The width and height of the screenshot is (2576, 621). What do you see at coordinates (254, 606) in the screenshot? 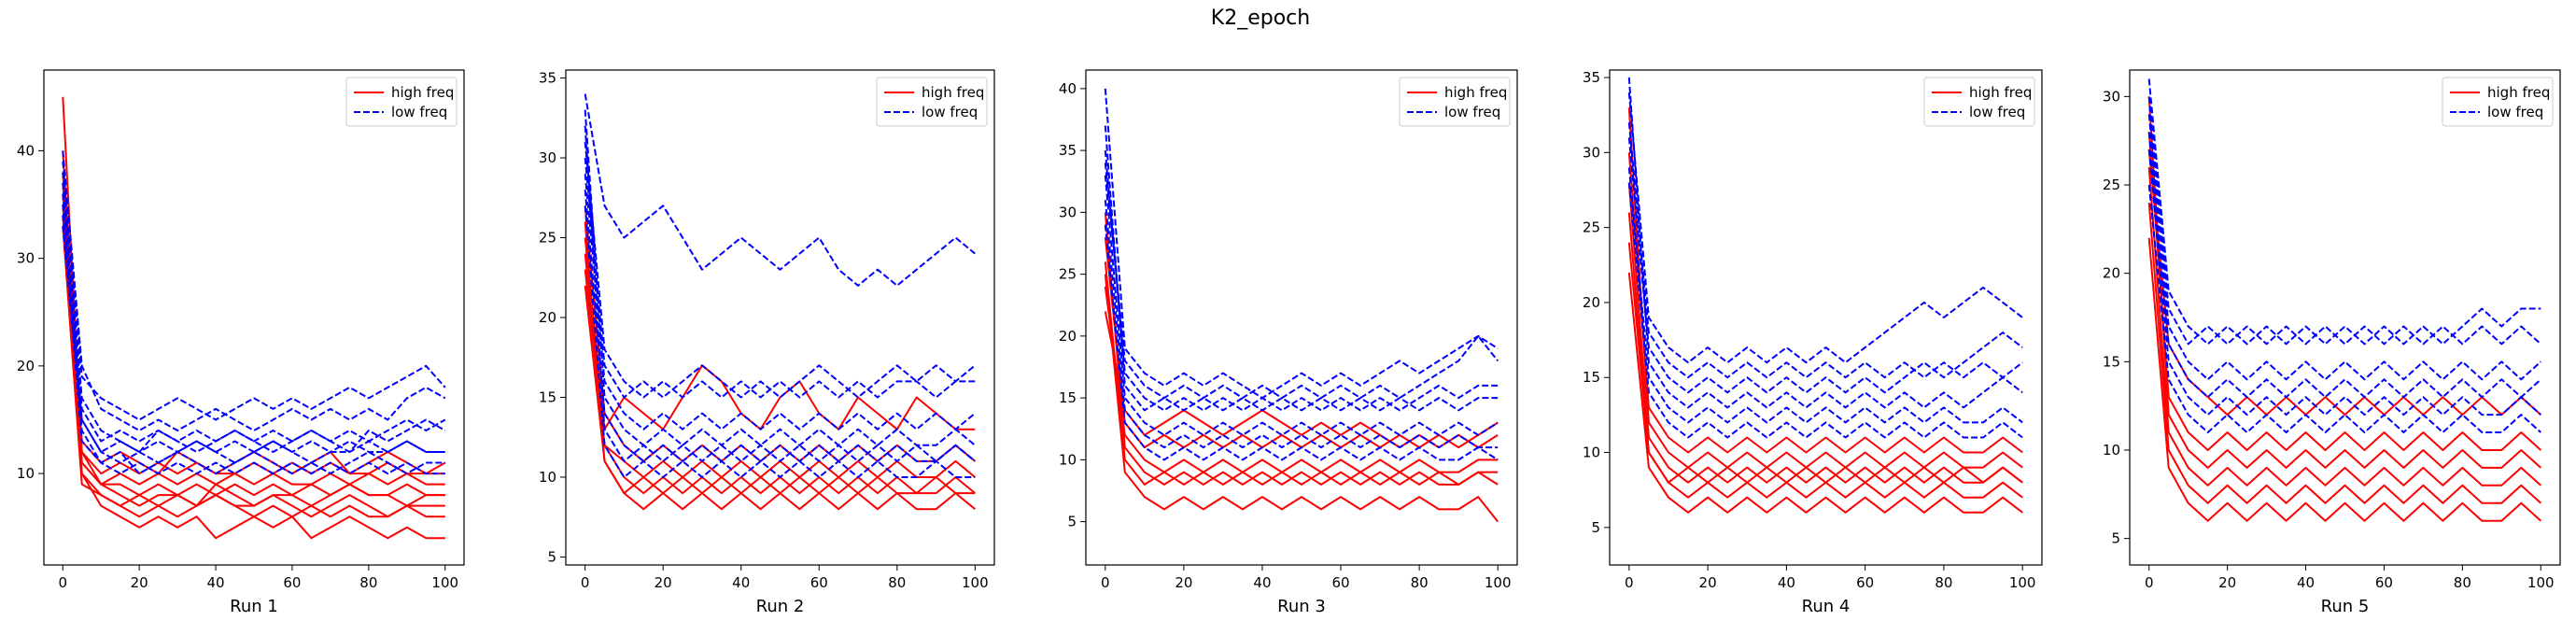
I see `x-axis-label: Run 1` at bounding box center [254, 606].